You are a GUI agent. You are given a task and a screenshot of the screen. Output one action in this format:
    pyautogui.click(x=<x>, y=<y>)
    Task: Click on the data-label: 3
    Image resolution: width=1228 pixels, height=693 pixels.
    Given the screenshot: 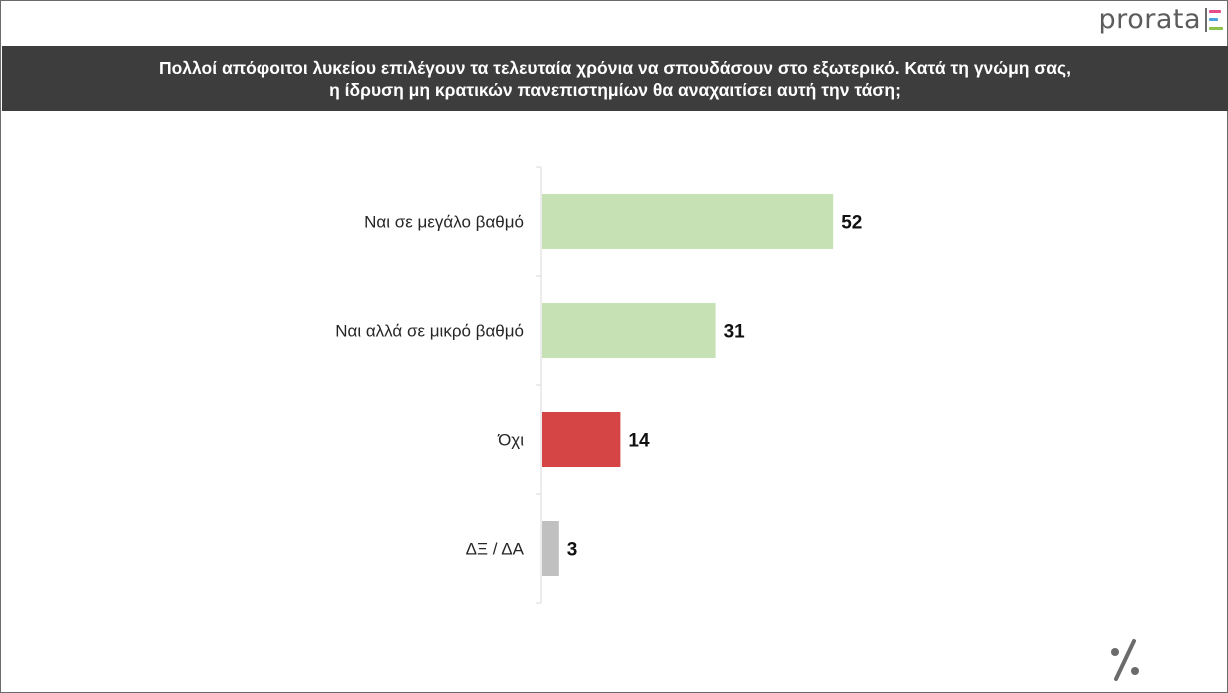 What is the action you would take?
    pyautogui.click(x=572, y=550)
    